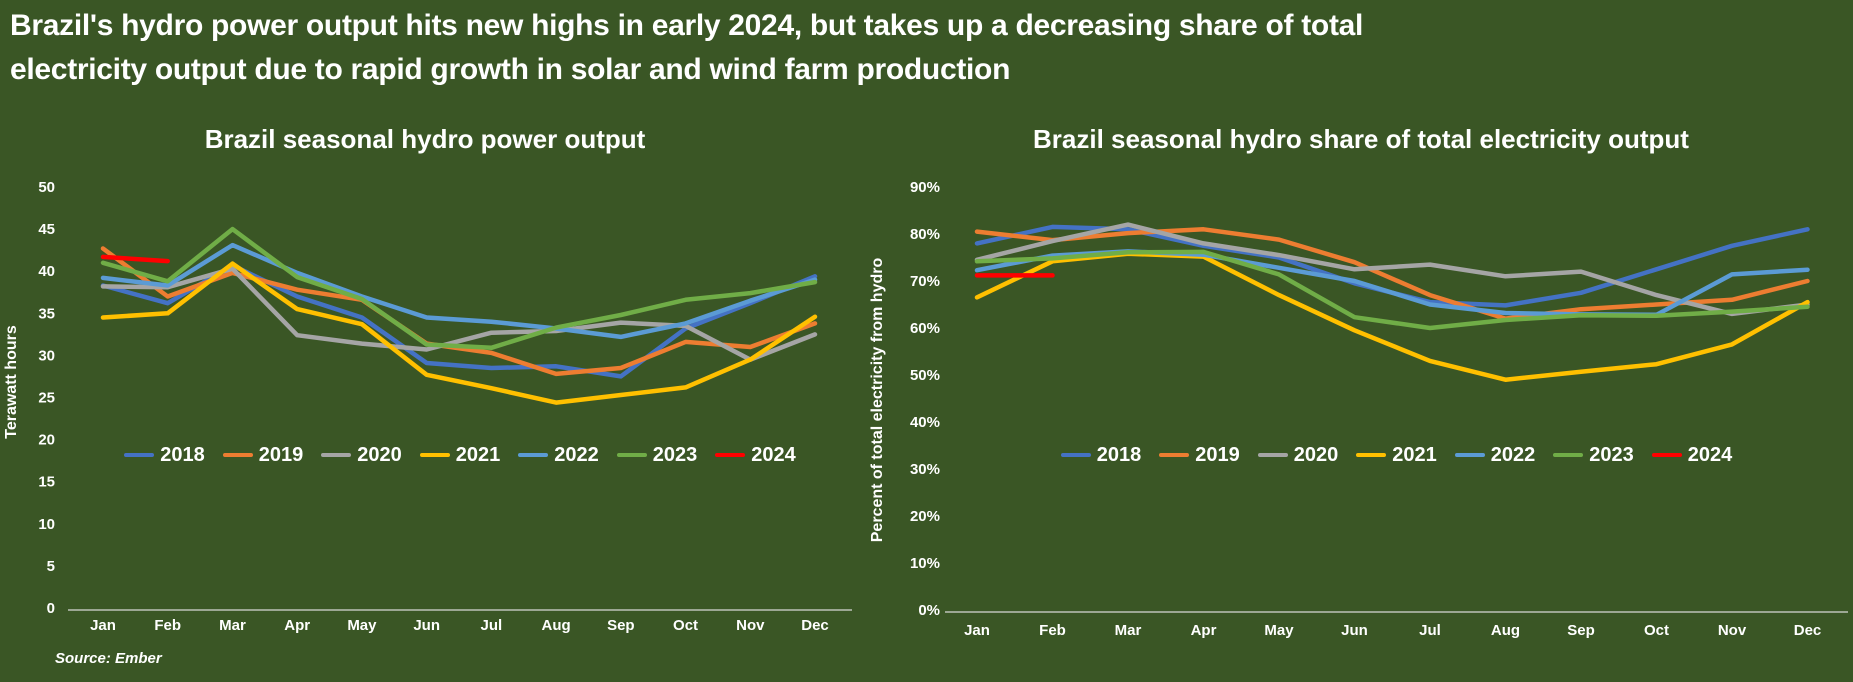 This screenshot has height=682, width=1853. What do you see at coordinates (425, 139) in the screenshot?
I see `chart-title: Brazil seasonal hydro power output` at bounding box center [425, 139].